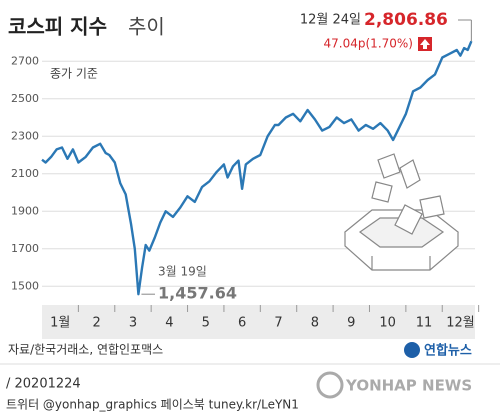 This screenshot has width=500, height=417. Describe the element at coordinates (25, 135) in the screenshot. I see `y-tick-label: 2300` at that location.